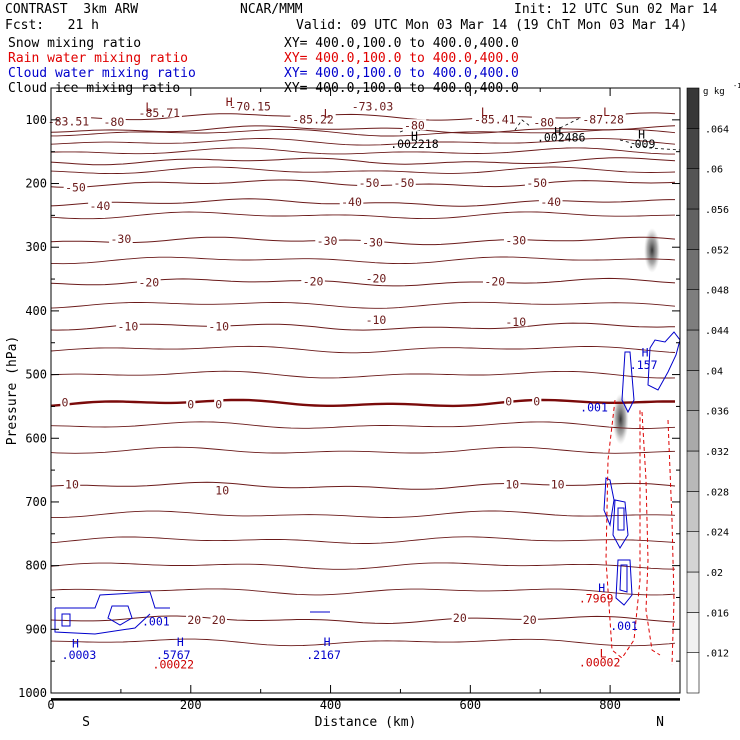 The width and height of the screenshot is (740, 740). Describe the element at coordinates (616, 9) in the screenshot. I see `init-time: Init: 12 UTC Sun 02 Mar 14` at that location.